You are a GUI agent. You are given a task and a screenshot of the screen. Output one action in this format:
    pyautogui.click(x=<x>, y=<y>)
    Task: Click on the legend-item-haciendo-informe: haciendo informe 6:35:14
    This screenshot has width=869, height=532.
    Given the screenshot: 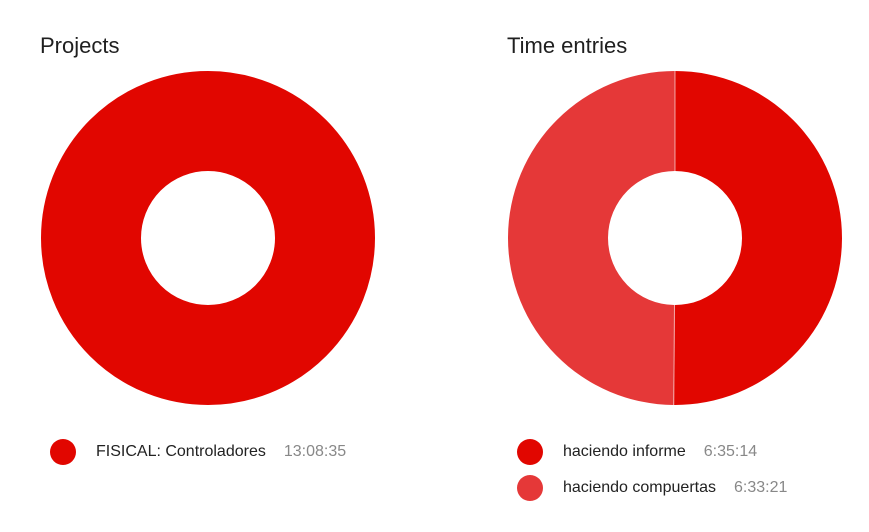 What is the action you would take?
    pyautogui.click(x=652, y=452)
    